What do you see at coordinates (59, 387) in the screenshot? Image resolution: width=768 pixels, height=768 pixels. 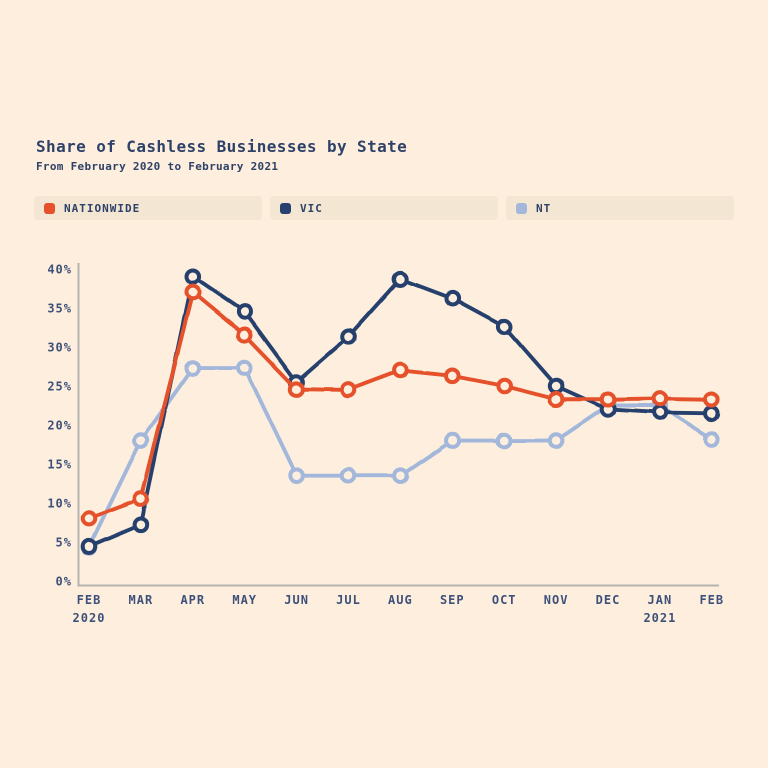 I see `y-axis-tick-label: 25%` at bounding box center [59, 387].